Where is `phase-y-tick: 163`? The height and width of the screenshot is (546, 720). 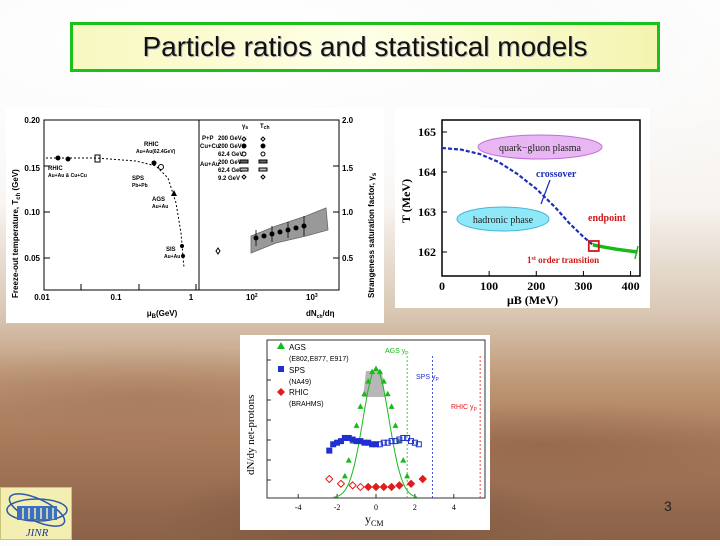
phase-y-tick: 163 is located at coordinates (427, 212).